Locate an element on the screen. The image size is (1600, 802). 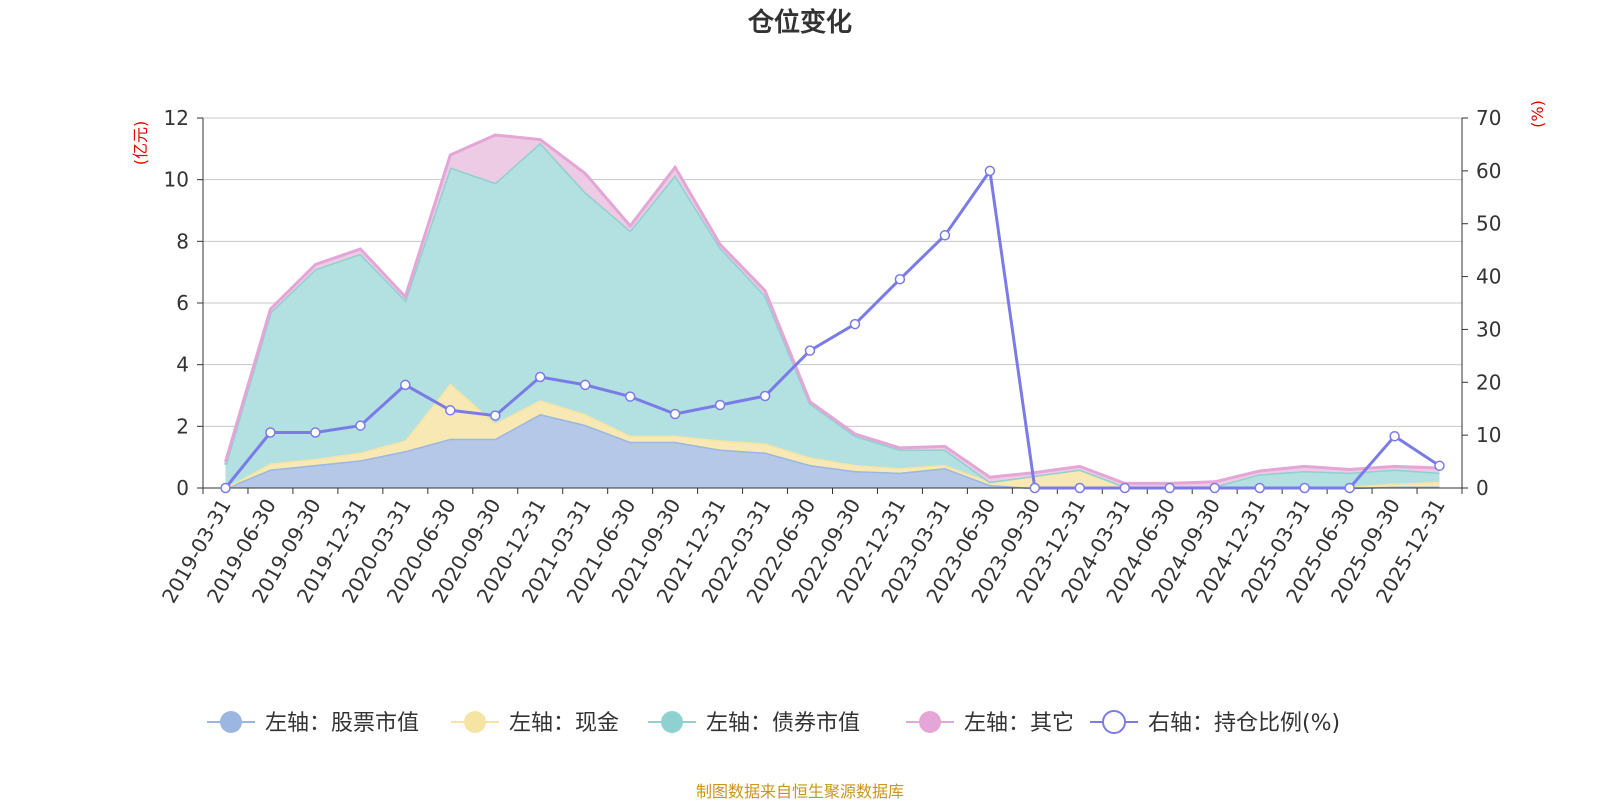
left-tick-label: 4 is located at coordinates (182, 365).